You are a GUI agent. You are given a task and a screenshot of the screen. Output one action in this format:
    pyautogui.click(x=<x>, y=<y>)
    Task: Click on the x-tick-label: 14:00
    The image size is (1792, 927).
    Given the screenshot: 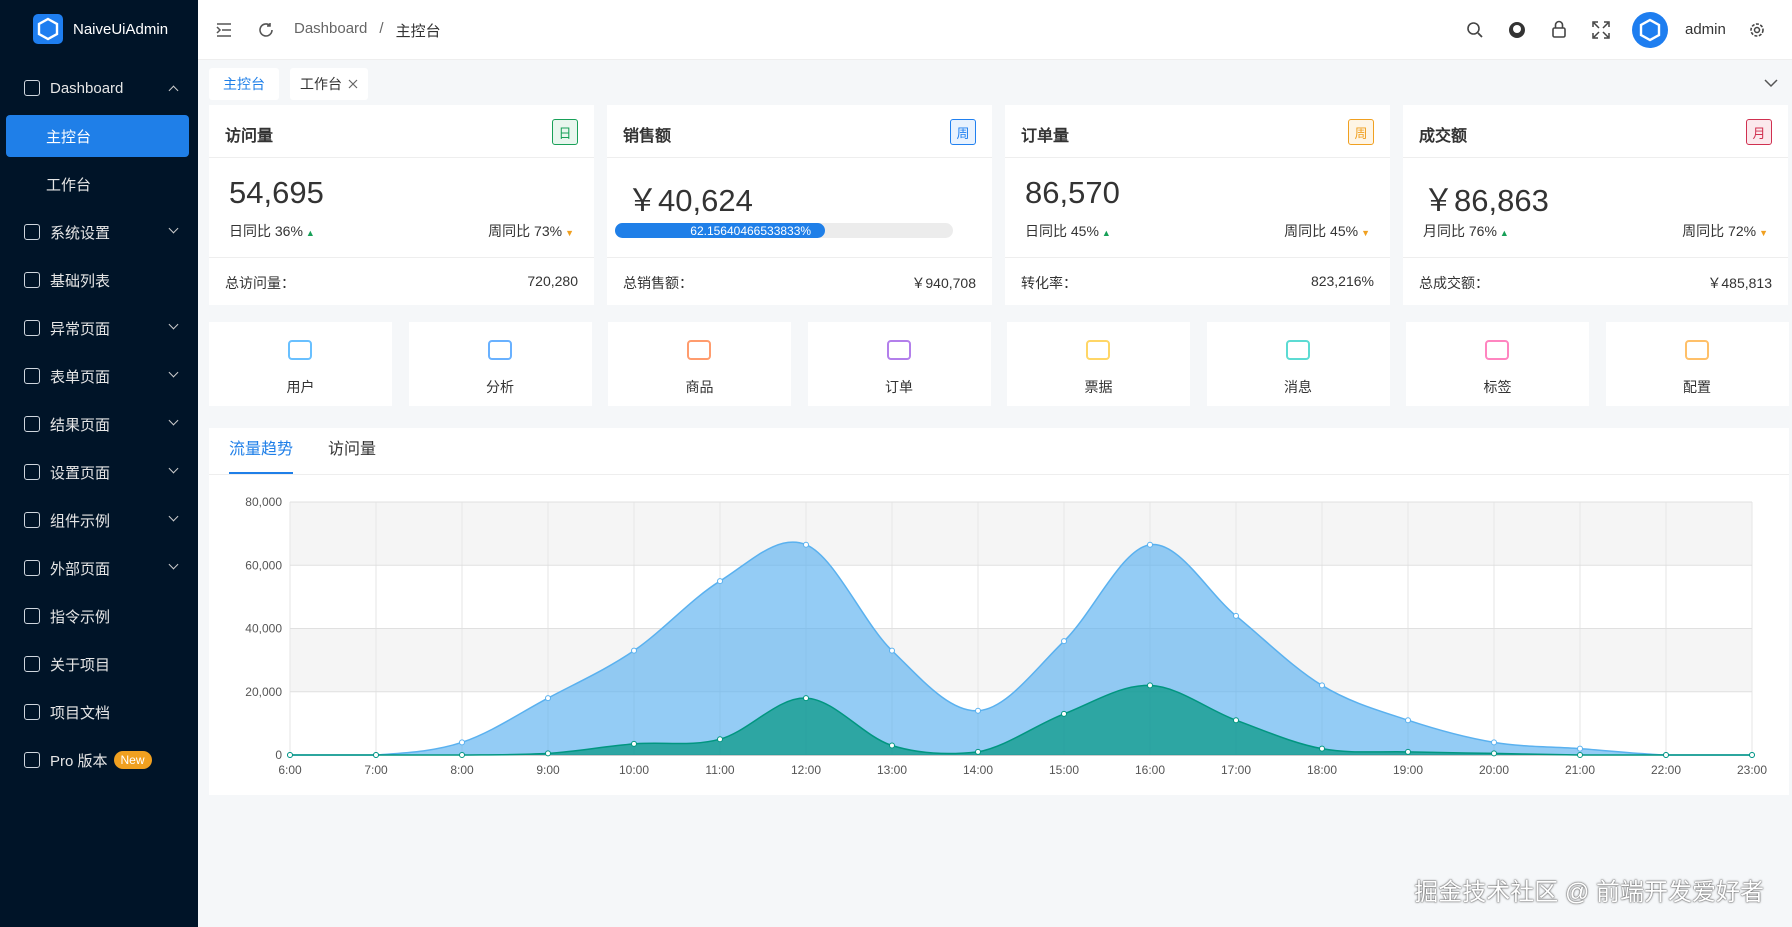 What is the action you would take?
    pyautogui.click(x=978, y=770)
    